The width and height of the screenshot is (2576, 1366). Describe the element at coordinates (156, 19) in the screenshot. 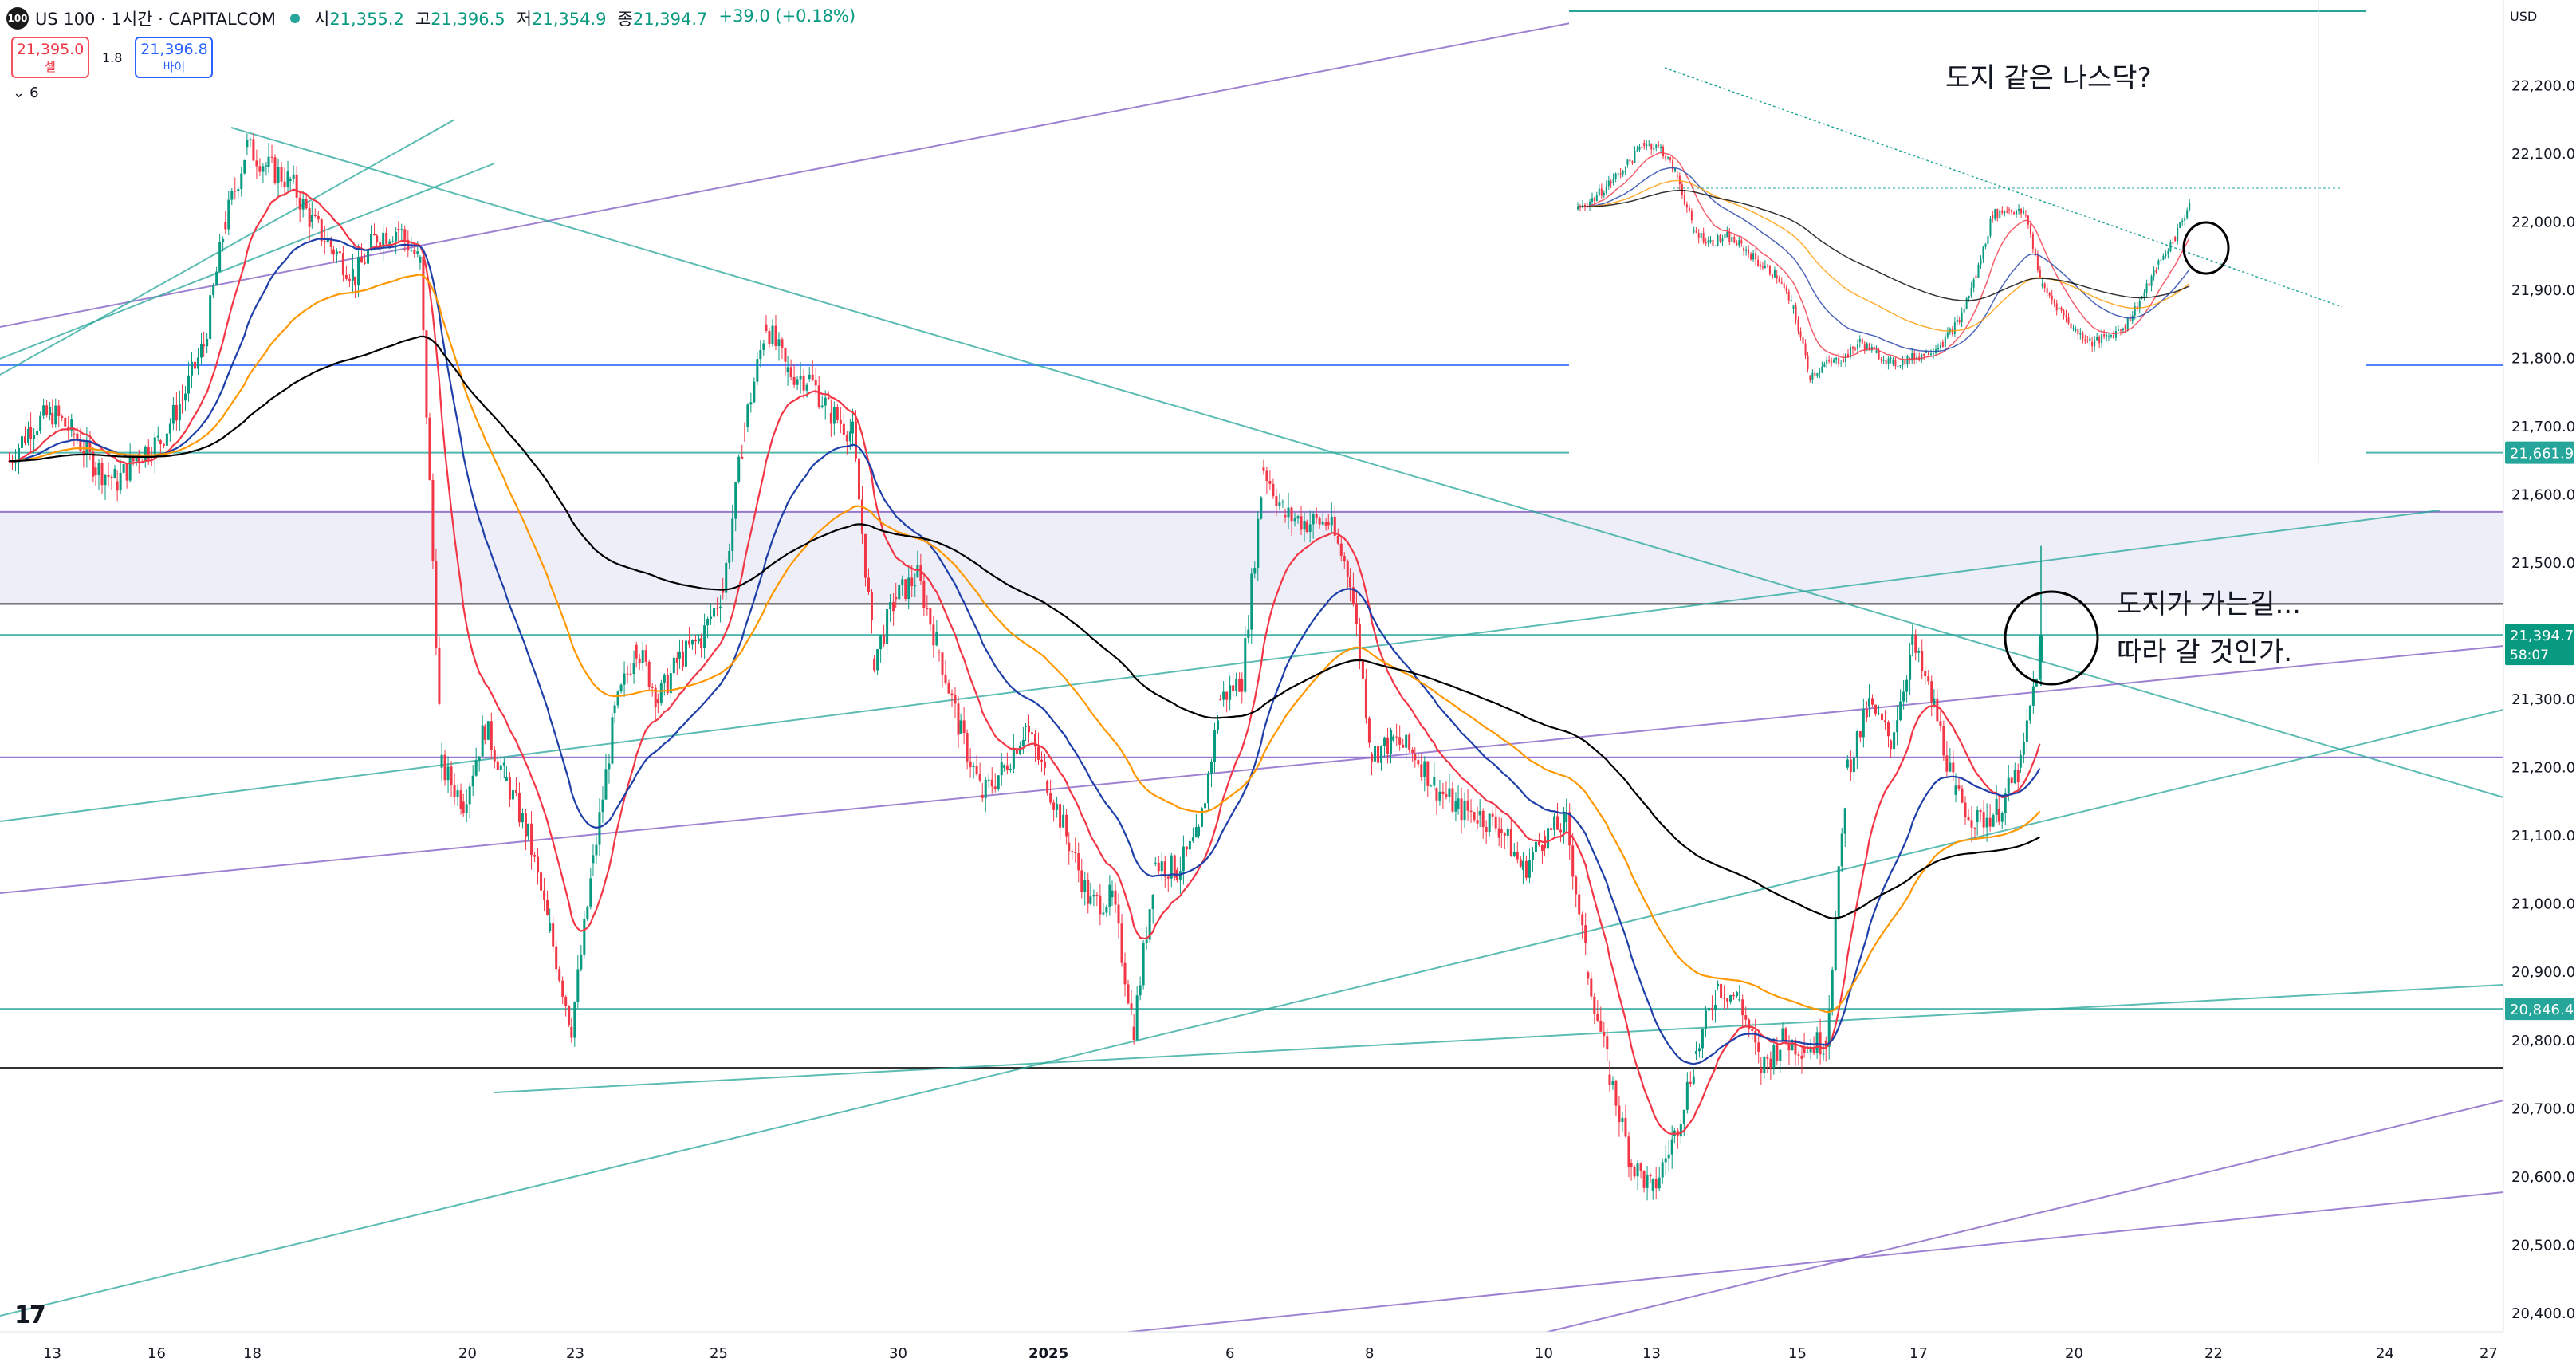

I see `symbol-title: US 100 · 1시간 · CAPITALCOM` at that location.